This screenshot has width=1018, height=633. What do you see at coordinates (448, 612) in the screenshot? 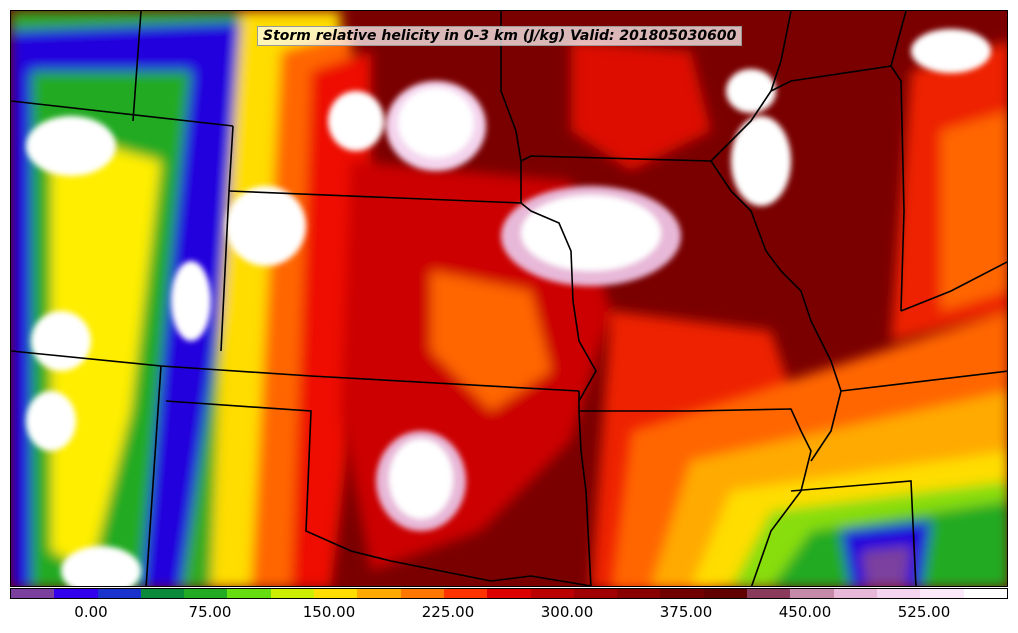
I see `colorbar-tick-label: 225.00` at bounding box center [448, 612].